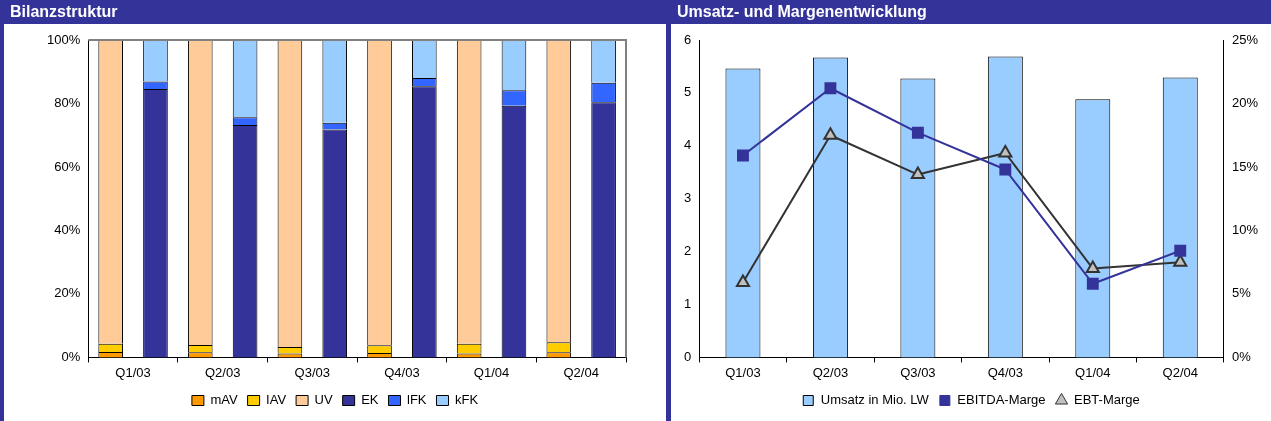  Describe the element at coordinates (323, 400) in the screenshot. I see `legend-label: UV` at that location.